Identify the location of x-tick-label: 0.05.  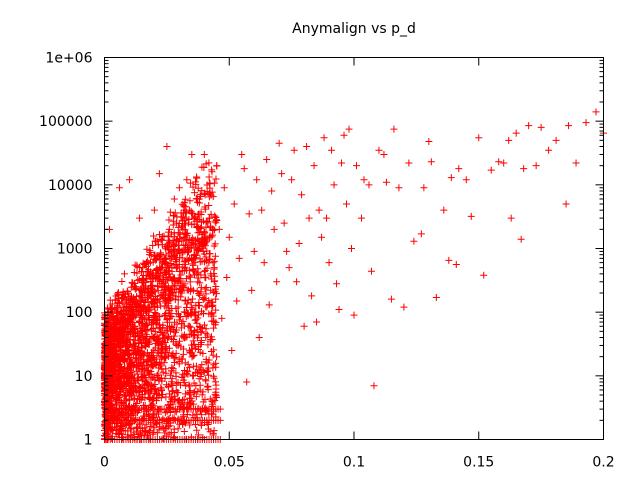
(229, 463).